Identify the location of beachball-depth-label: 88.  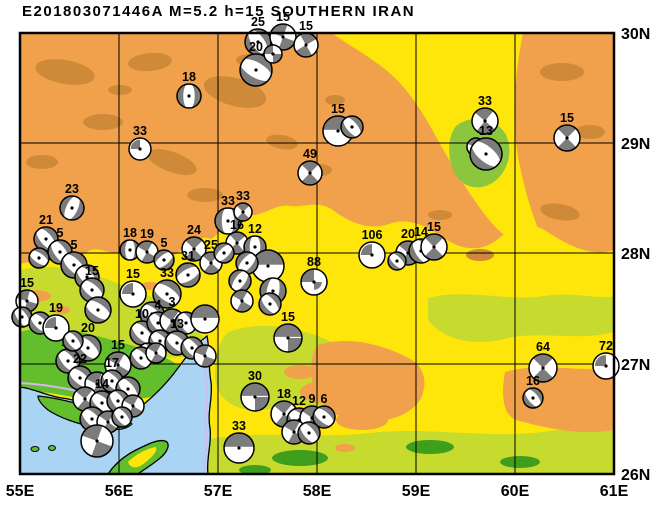
(314, 262).